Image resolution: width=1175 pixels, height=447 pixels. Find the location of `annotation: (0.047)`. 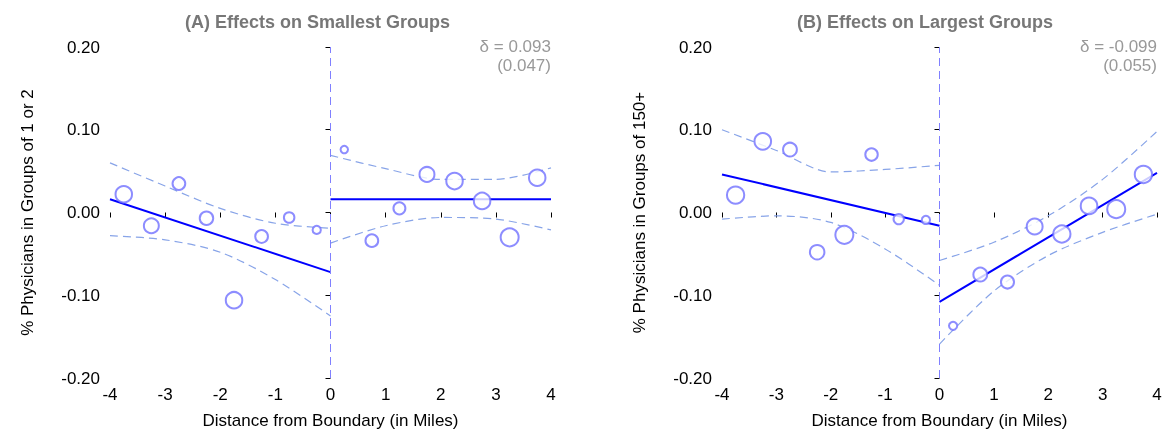

annotation: (0.047) is located at coordinates (524, 65).